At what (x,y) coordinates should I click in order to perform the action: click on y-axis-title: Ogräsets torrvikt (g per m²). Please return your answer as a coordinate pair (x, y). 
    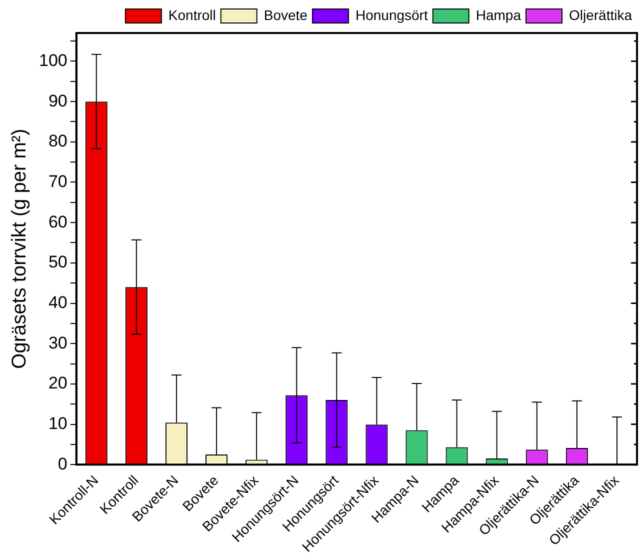
    Looking at the image, I should click on (19, 248).